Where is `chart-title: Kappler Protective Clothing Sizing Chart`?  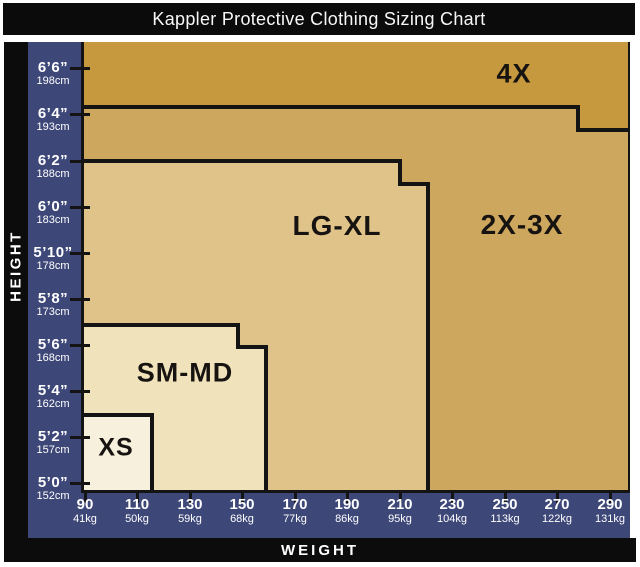 chart-title: Kappler Protective Clothing Sizing Chart is located at coordinates (319, 18).